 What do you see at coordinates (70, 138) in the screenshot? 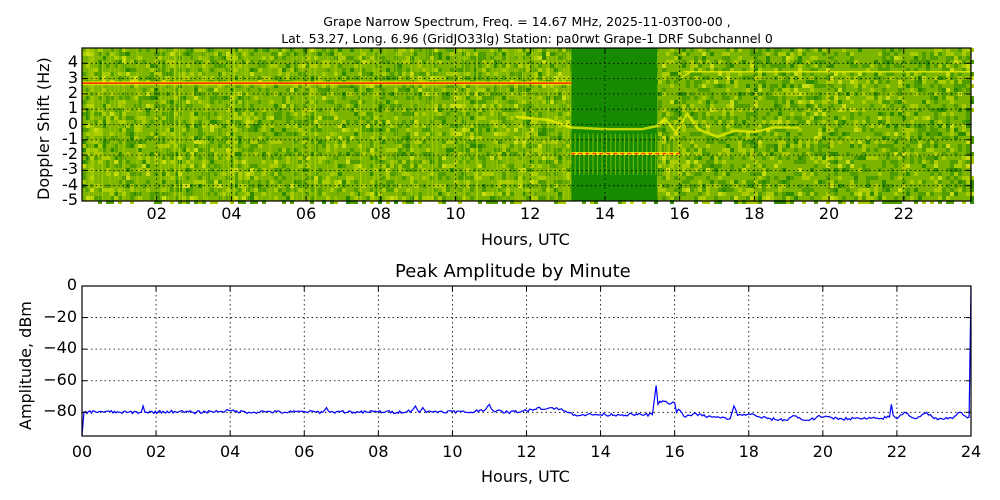
I see `spectrogram-y-tick: -1` at bounding box center [70, 138].